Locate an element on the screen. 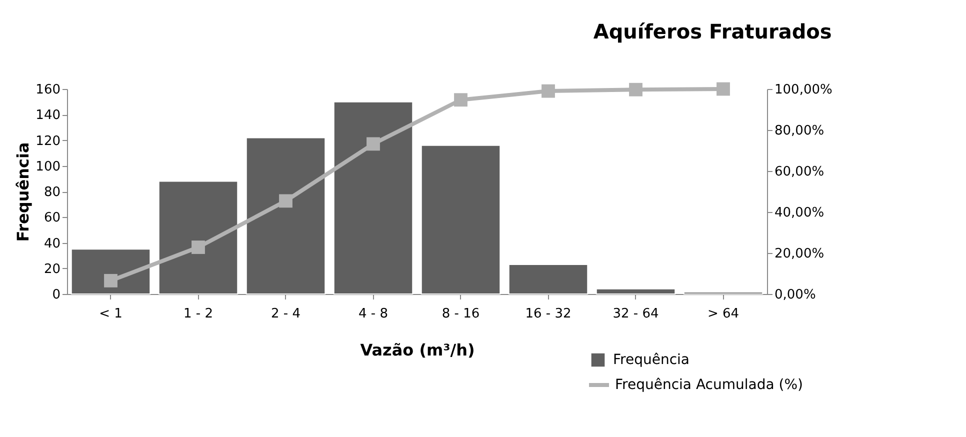 Image resolution: width=966 pixels, height=437 pixels. y-tick-label: 80 is located at coordinates (52, 192).